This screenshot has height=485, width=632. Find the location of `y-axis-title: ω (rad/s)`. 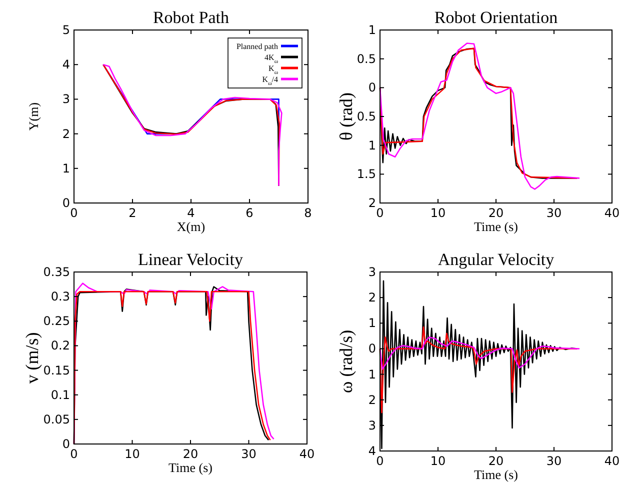

y-axis-title: ω (rad/s) is located at coordinates (346, 362).